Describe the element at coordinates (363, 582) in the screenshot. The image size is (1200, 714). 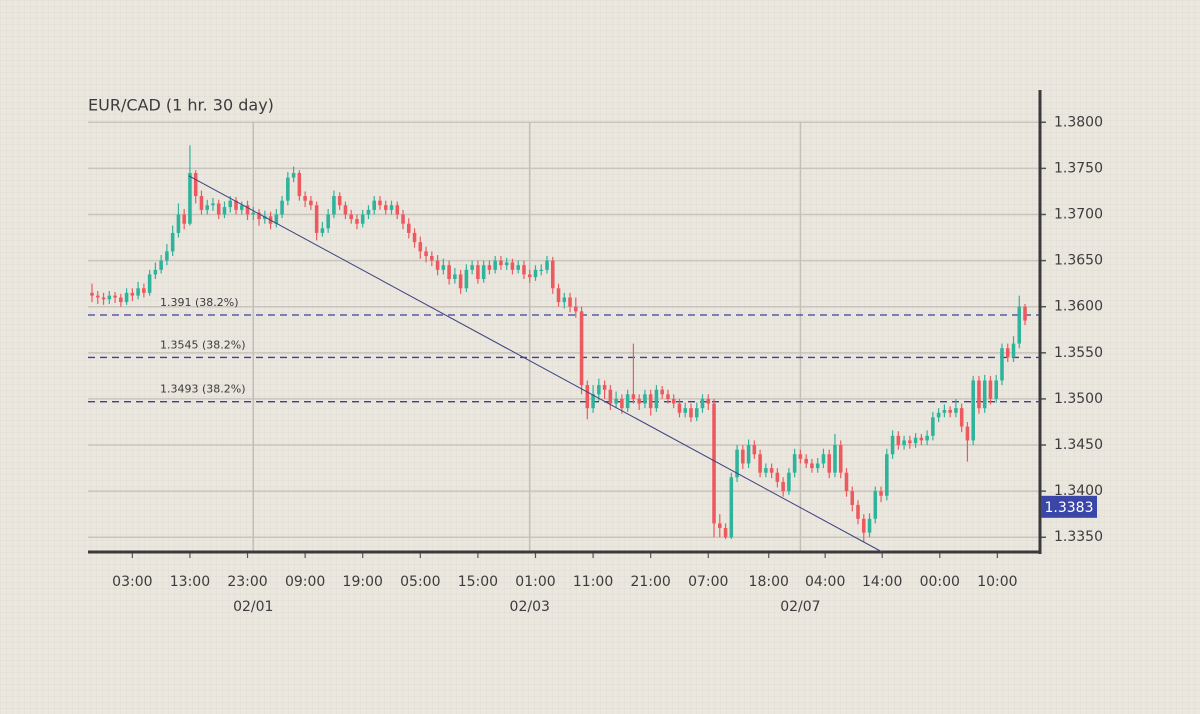
I see `x-tick-label: 19:00` at that location.